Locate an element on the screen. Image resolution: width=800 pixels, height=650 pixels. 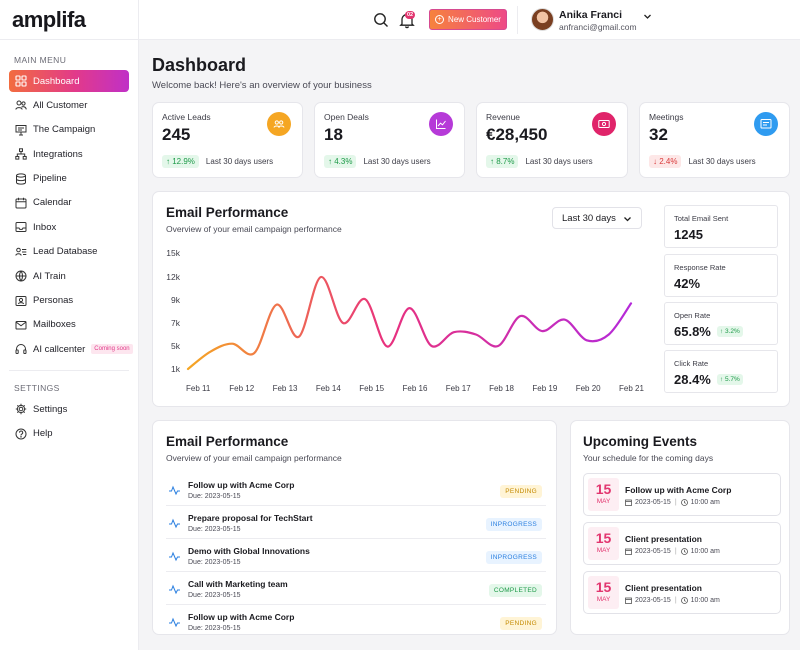
coming-soon-badge: Coming soon is located at coordinates (112, 349).